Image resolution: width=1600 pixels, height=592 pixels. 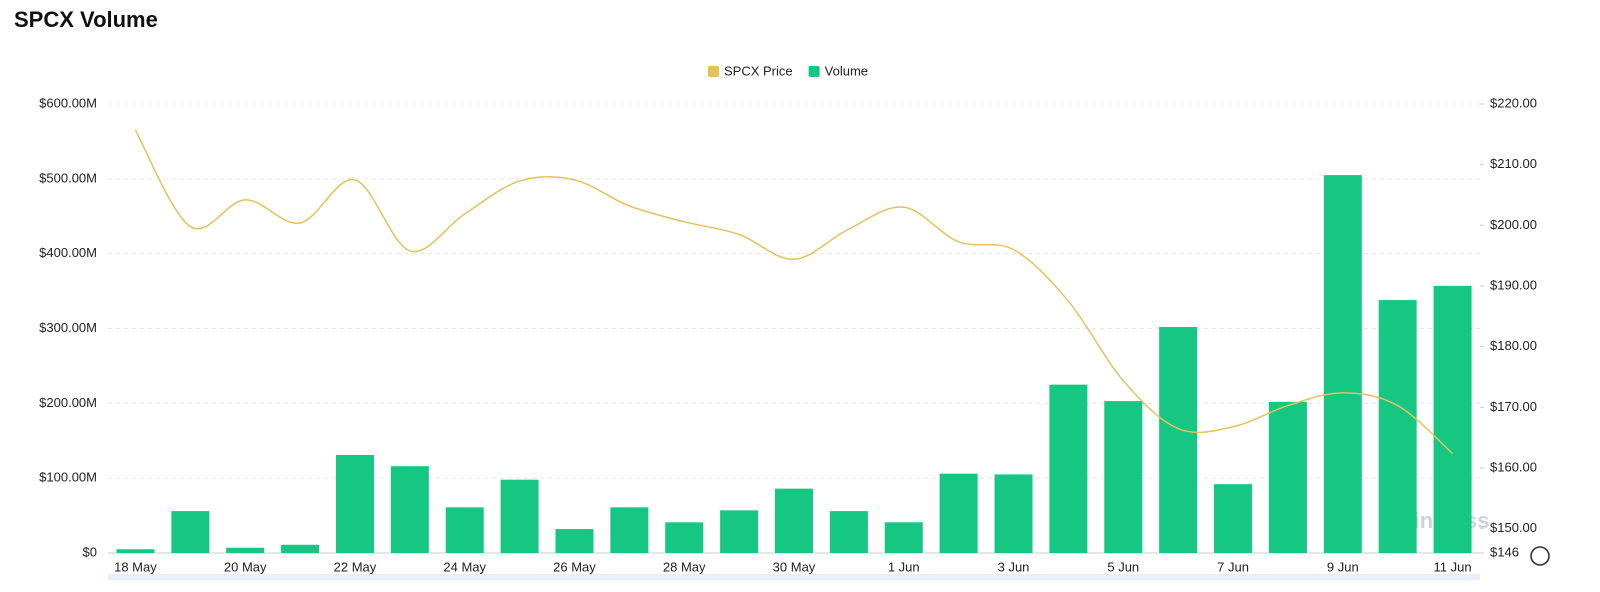 I want to click on x-tick-label: 20 May, so click(x=245, y=566).